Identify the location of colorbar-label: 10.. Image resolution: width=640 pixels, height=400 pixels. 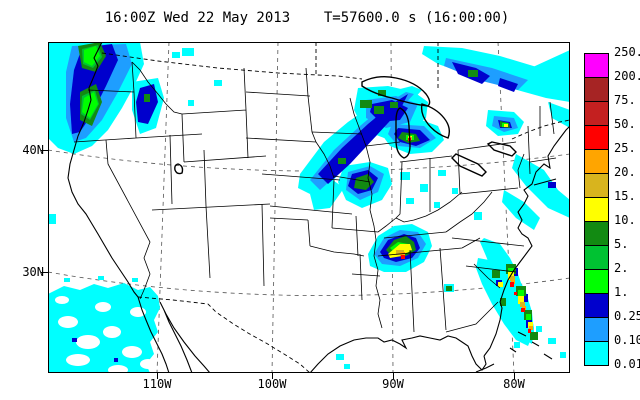
(625, 220).